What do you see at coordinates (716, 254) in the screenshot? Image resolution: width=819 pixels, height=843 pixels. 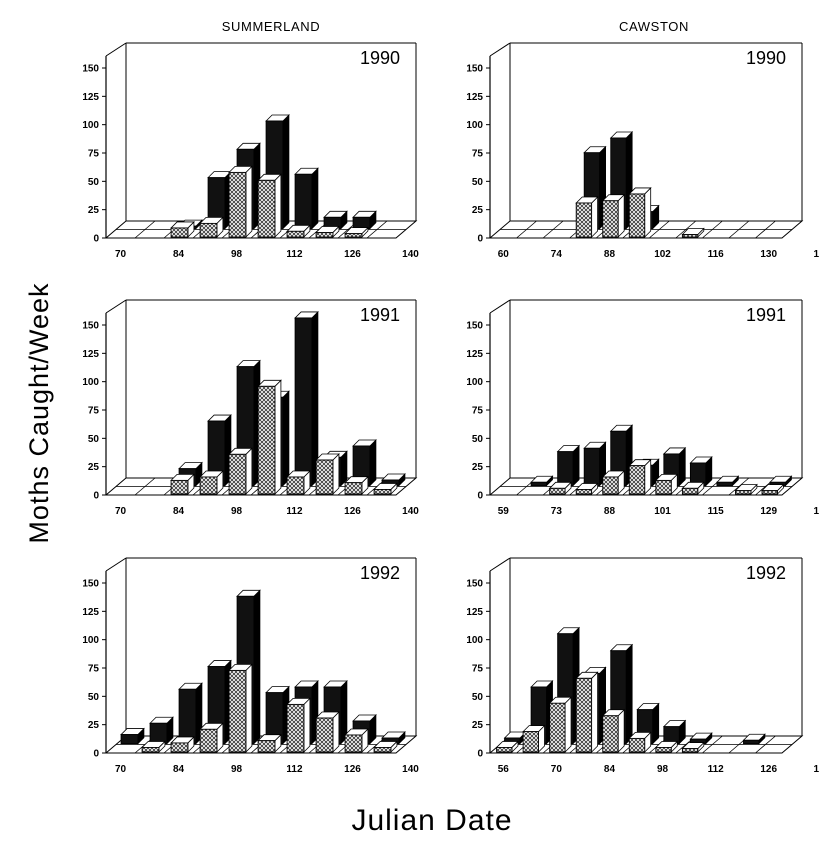 I see `x-tick-label: 116` at bounding box center [716, 254].